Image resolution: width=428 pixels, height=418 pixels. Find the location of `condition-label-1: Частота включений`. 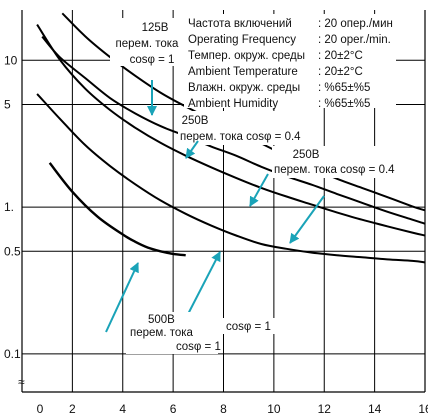

condition-label-1: Частота включений is located at coordinates (240, 24).